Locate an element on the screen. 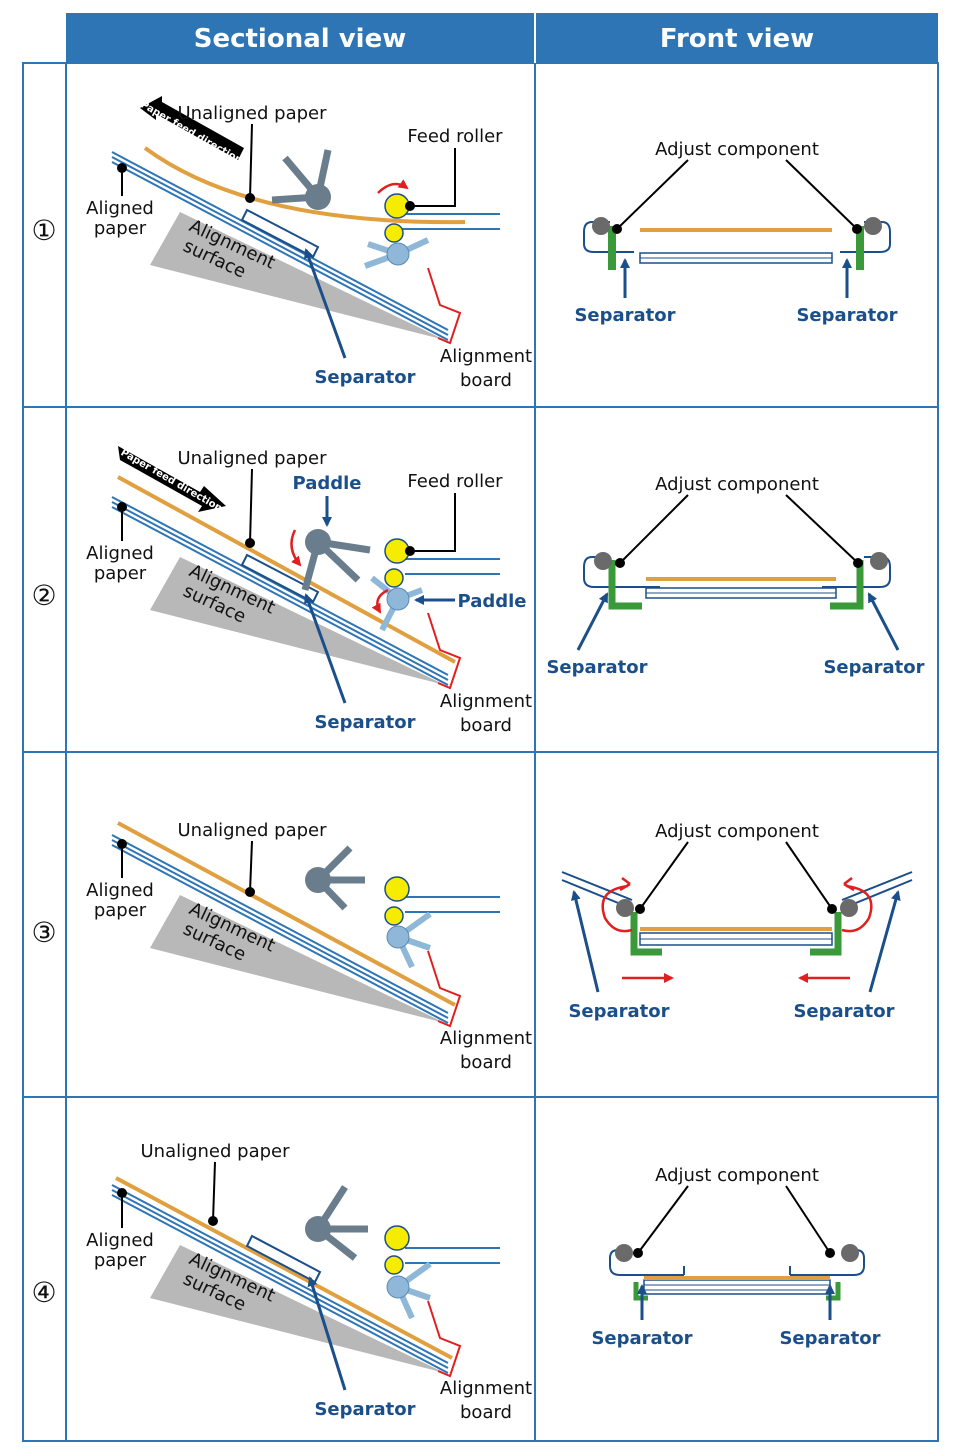 This screenshot has height=1450, width=960. label-paddle-right: Paddle is located at coordinates (491, 601).